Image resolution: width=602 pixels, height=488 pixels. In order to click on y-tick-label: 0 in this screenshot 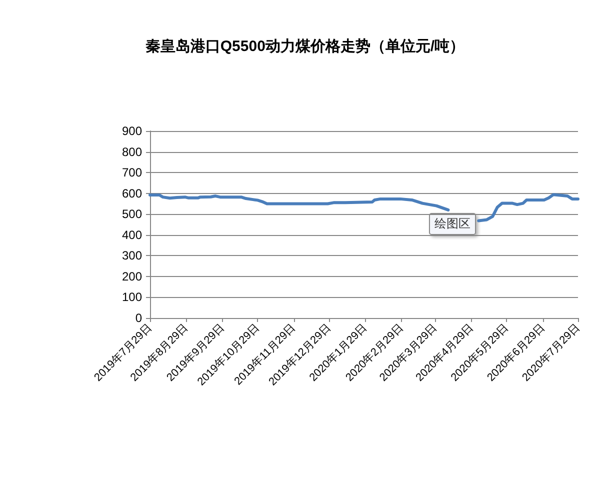, I will do `click(138, 318)`.